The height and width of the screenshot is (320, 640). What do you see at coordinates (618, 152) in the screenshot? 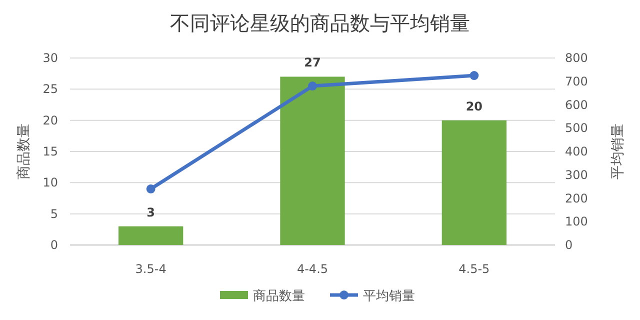
I see `y2-axis-title: 平均销量` at bounding box center [618, 152].